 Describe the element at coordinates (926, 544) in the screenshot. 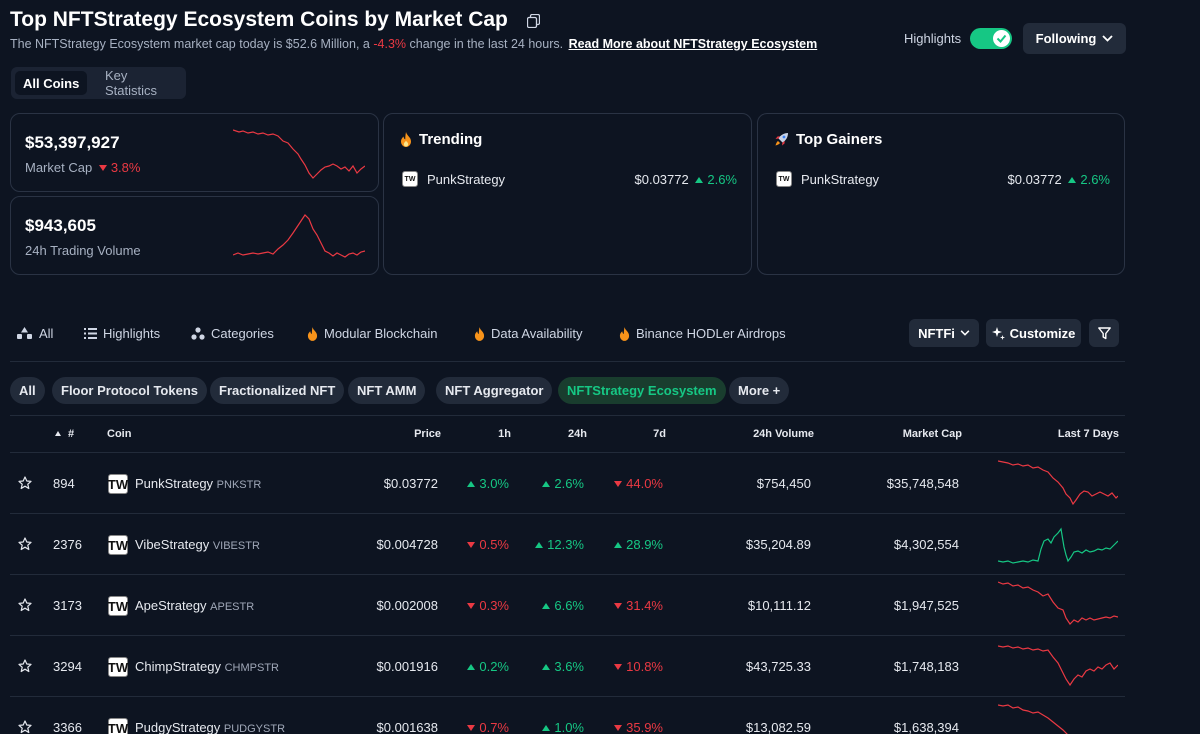

I see `row-market-cap: $4,302,554` at that location.